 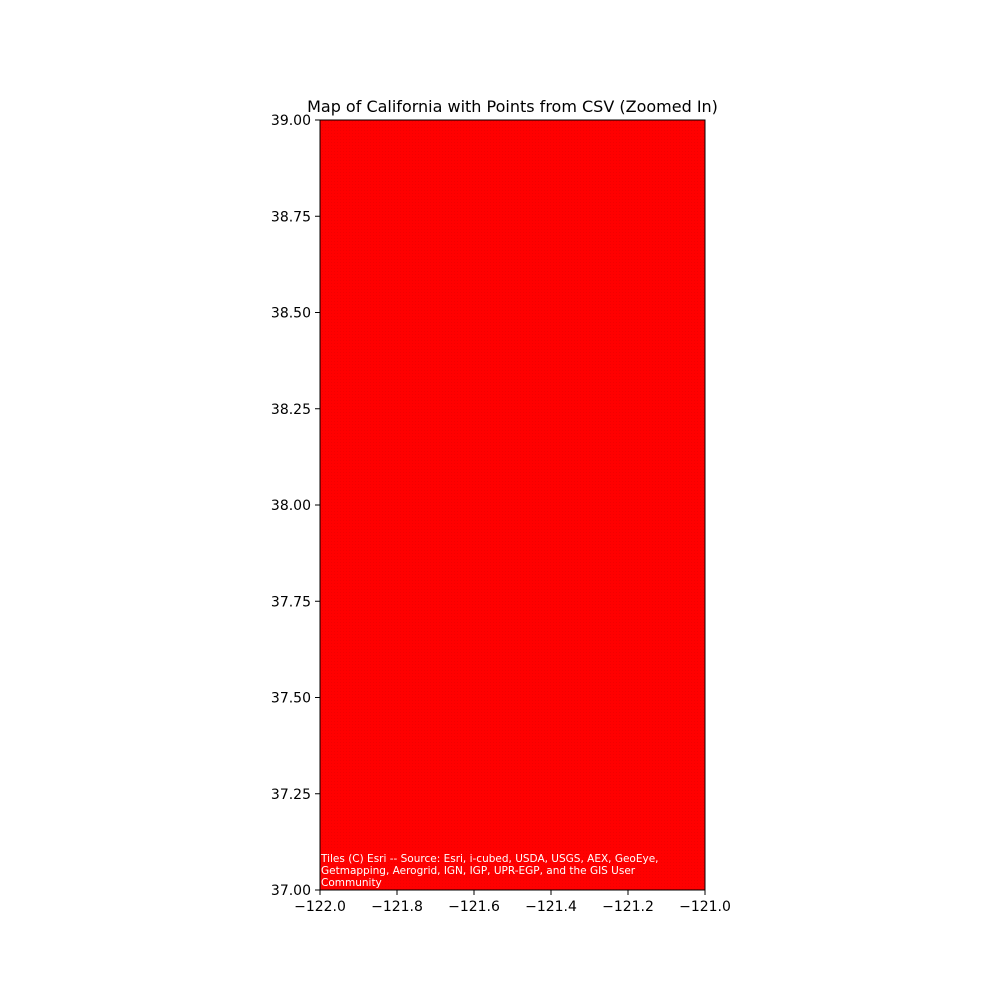 I want to click on attribution-line: Community, so click(x=351, y=883).